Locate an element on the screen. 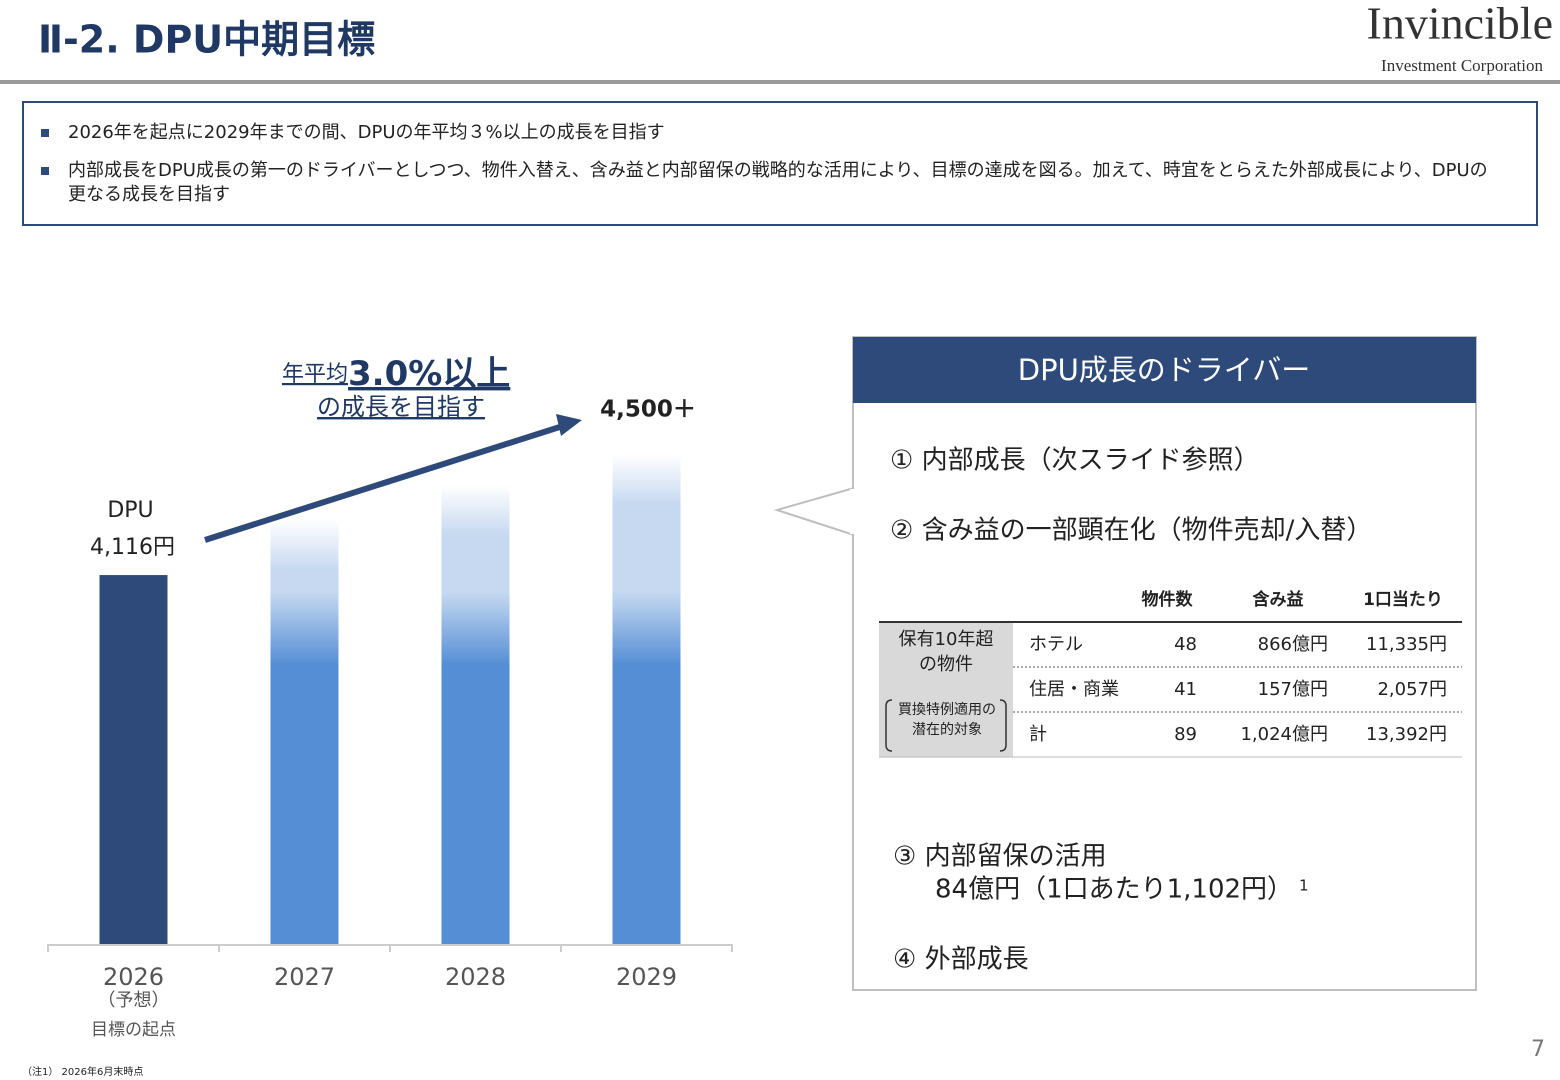  target-label: 4,500＋ is located at coordinates (648, 410).